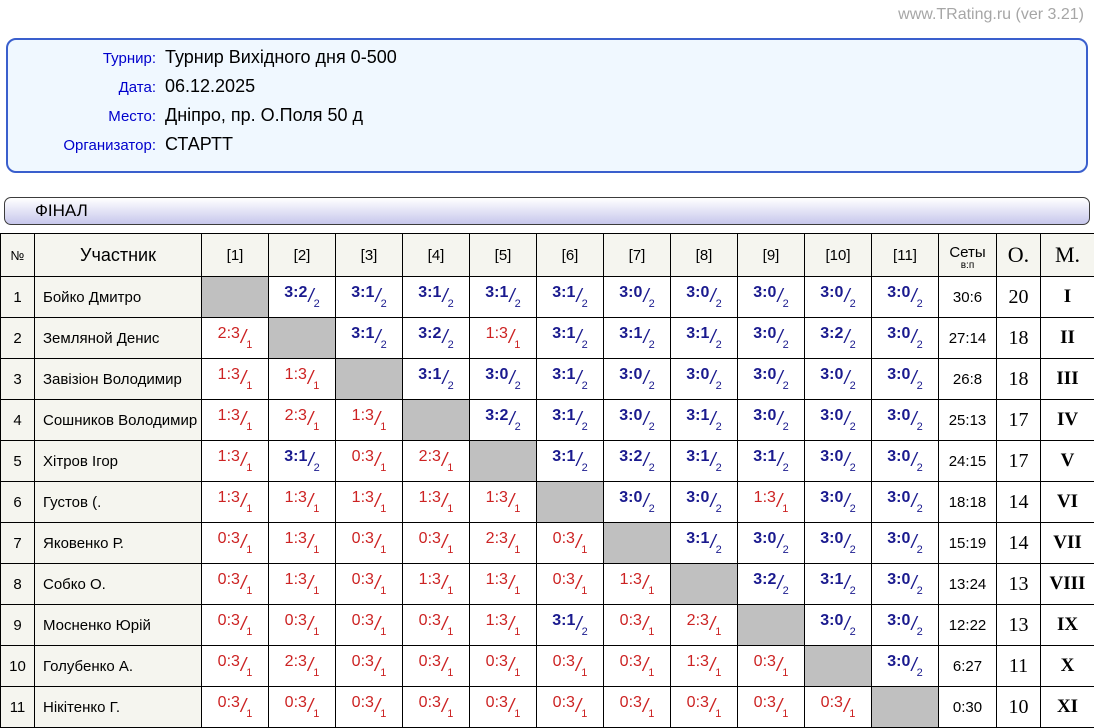  Describe the element at coordinates (771, 584) in the screenshot. I see `score-cell: 3:2/2` at that location.